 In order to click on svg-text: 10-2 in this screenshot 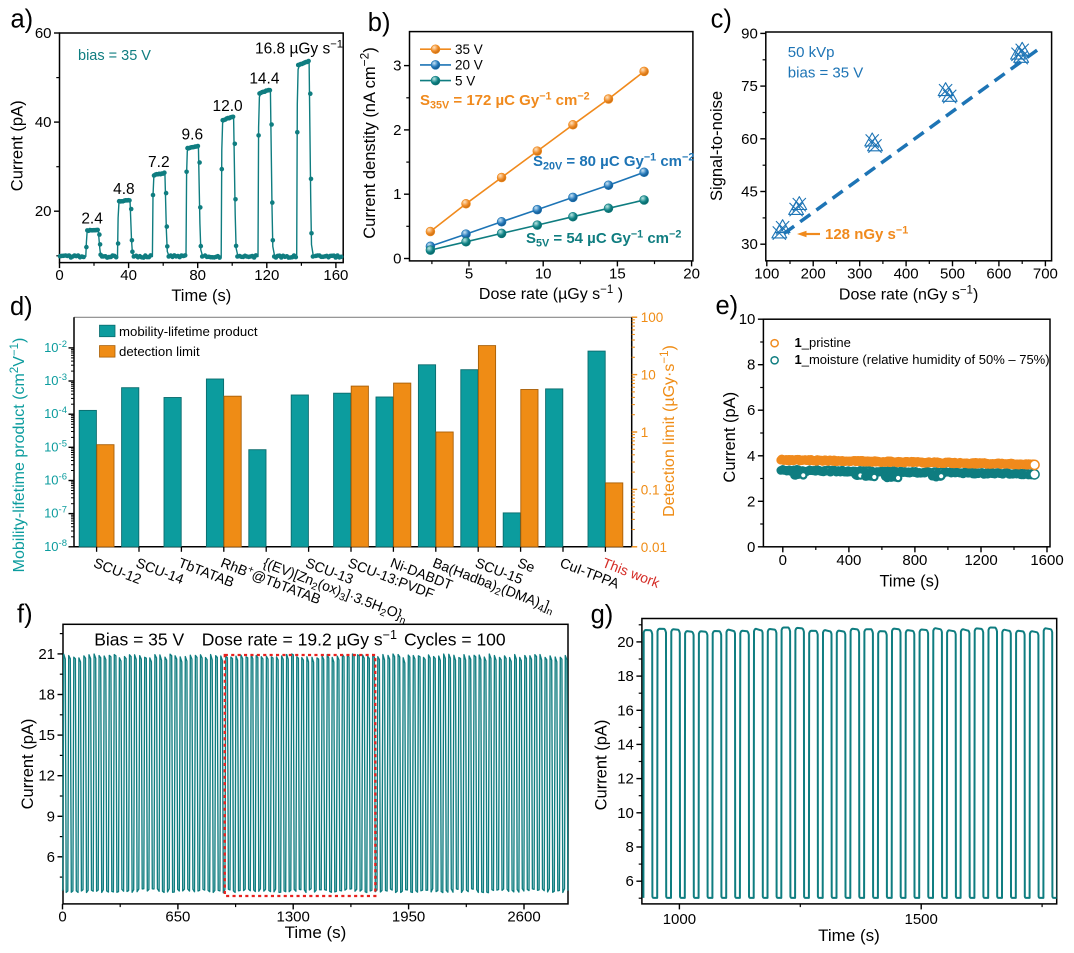, I will do `click(55, 347)`.